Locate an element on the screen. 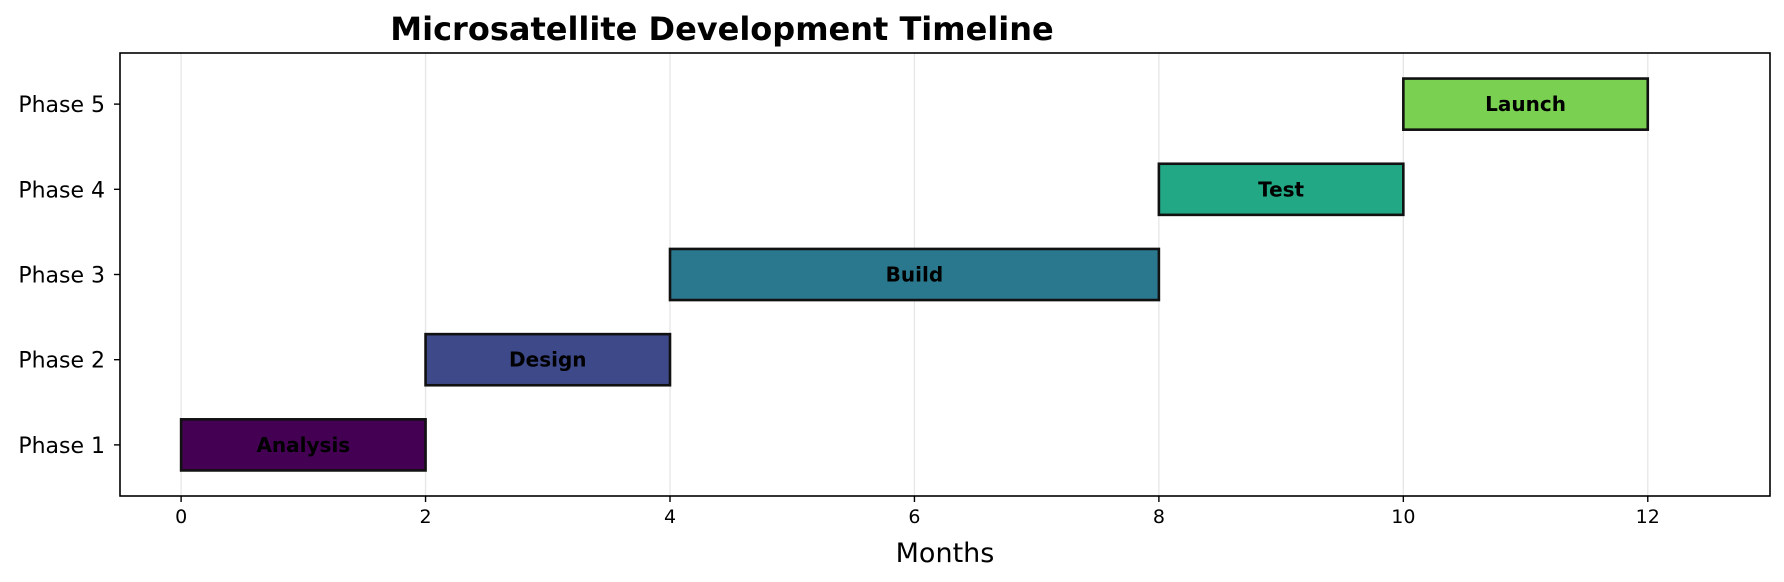  x-tick-label: 0 is located at coordinates (181, 517).